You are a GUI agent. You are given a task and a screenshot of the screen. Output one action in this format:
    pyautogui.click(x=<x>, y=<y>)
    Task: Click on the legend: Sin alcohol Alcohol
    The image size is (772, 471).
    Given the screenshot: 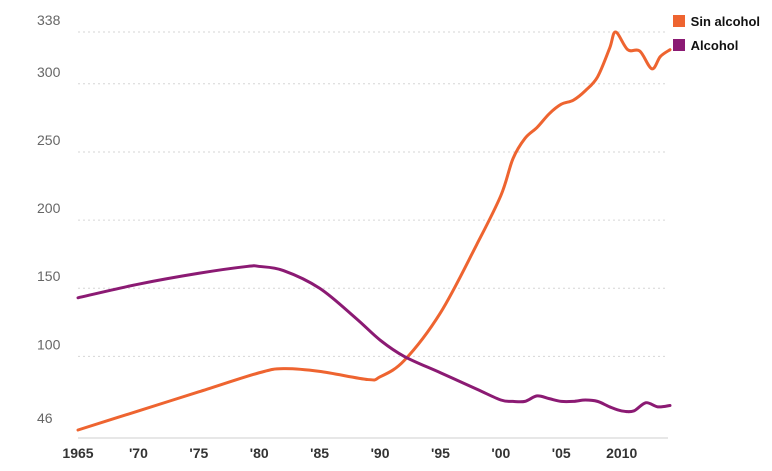 What is the action you would take?
    pyautogui.click(x=716, y=36)
    